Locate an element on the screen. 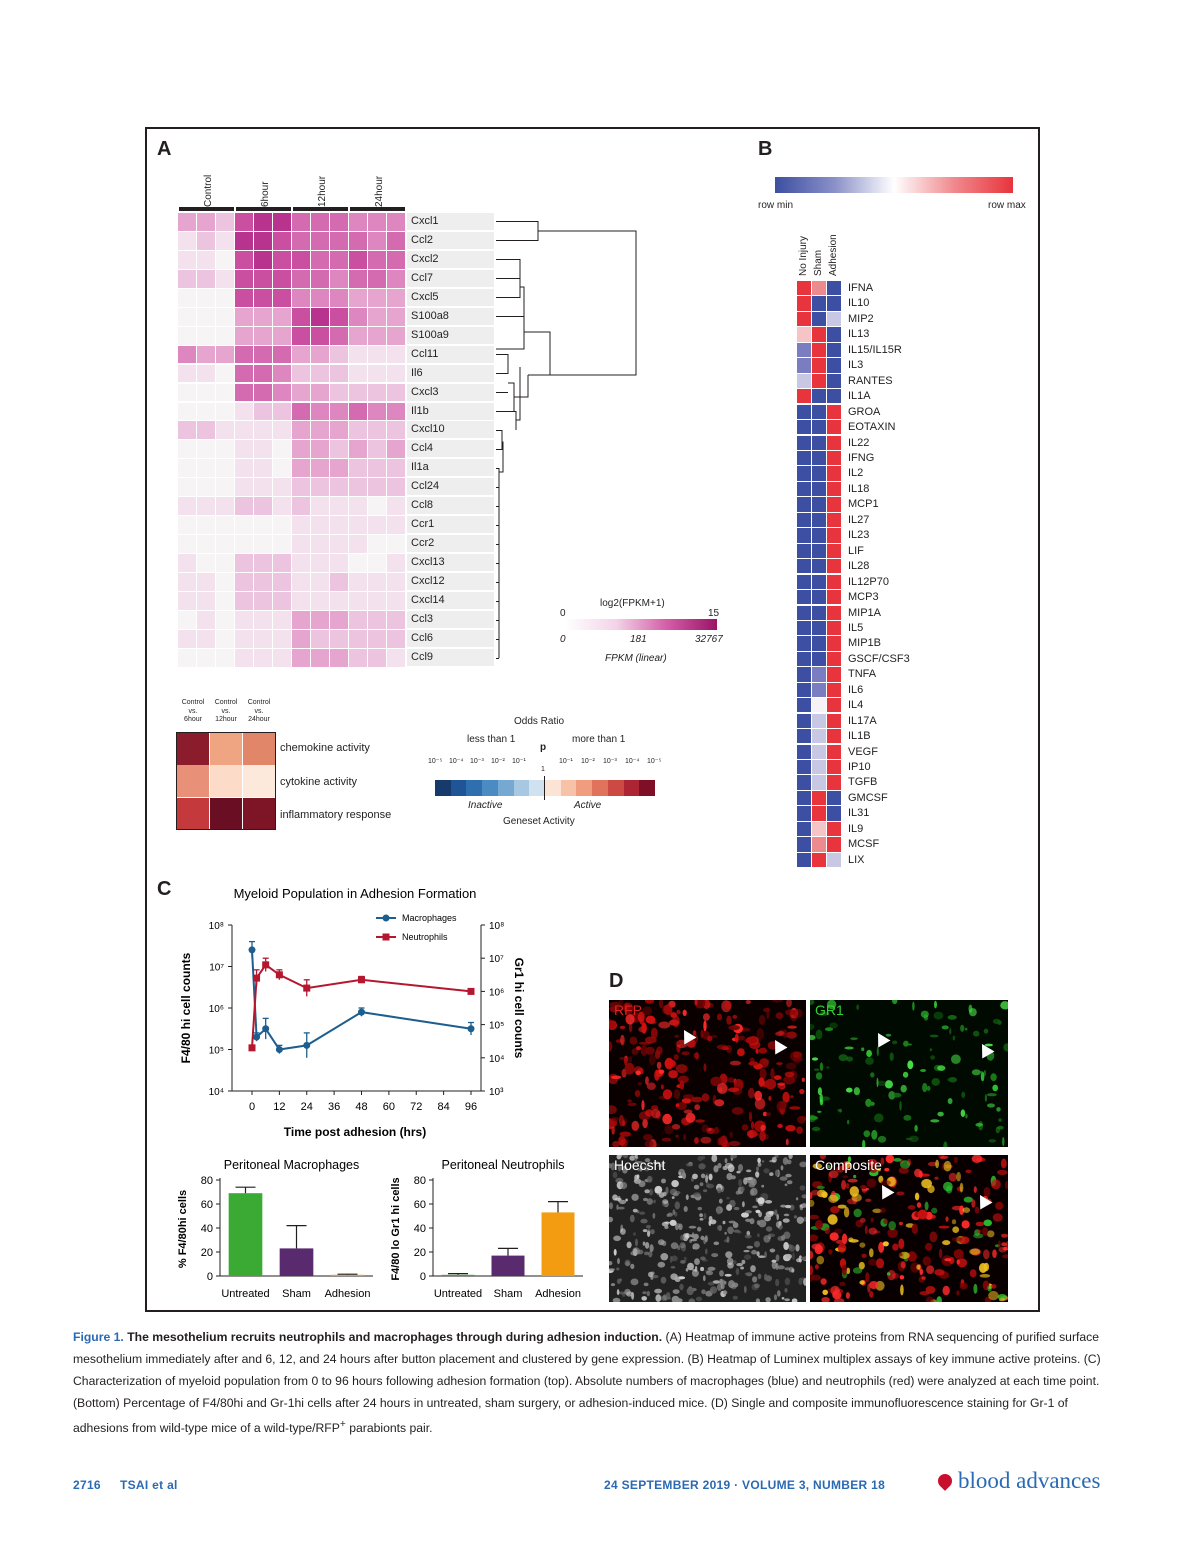 The width and height of the screenshot is (1187, 1565). protein-label: IL27 is located at coordinates (859, 519).